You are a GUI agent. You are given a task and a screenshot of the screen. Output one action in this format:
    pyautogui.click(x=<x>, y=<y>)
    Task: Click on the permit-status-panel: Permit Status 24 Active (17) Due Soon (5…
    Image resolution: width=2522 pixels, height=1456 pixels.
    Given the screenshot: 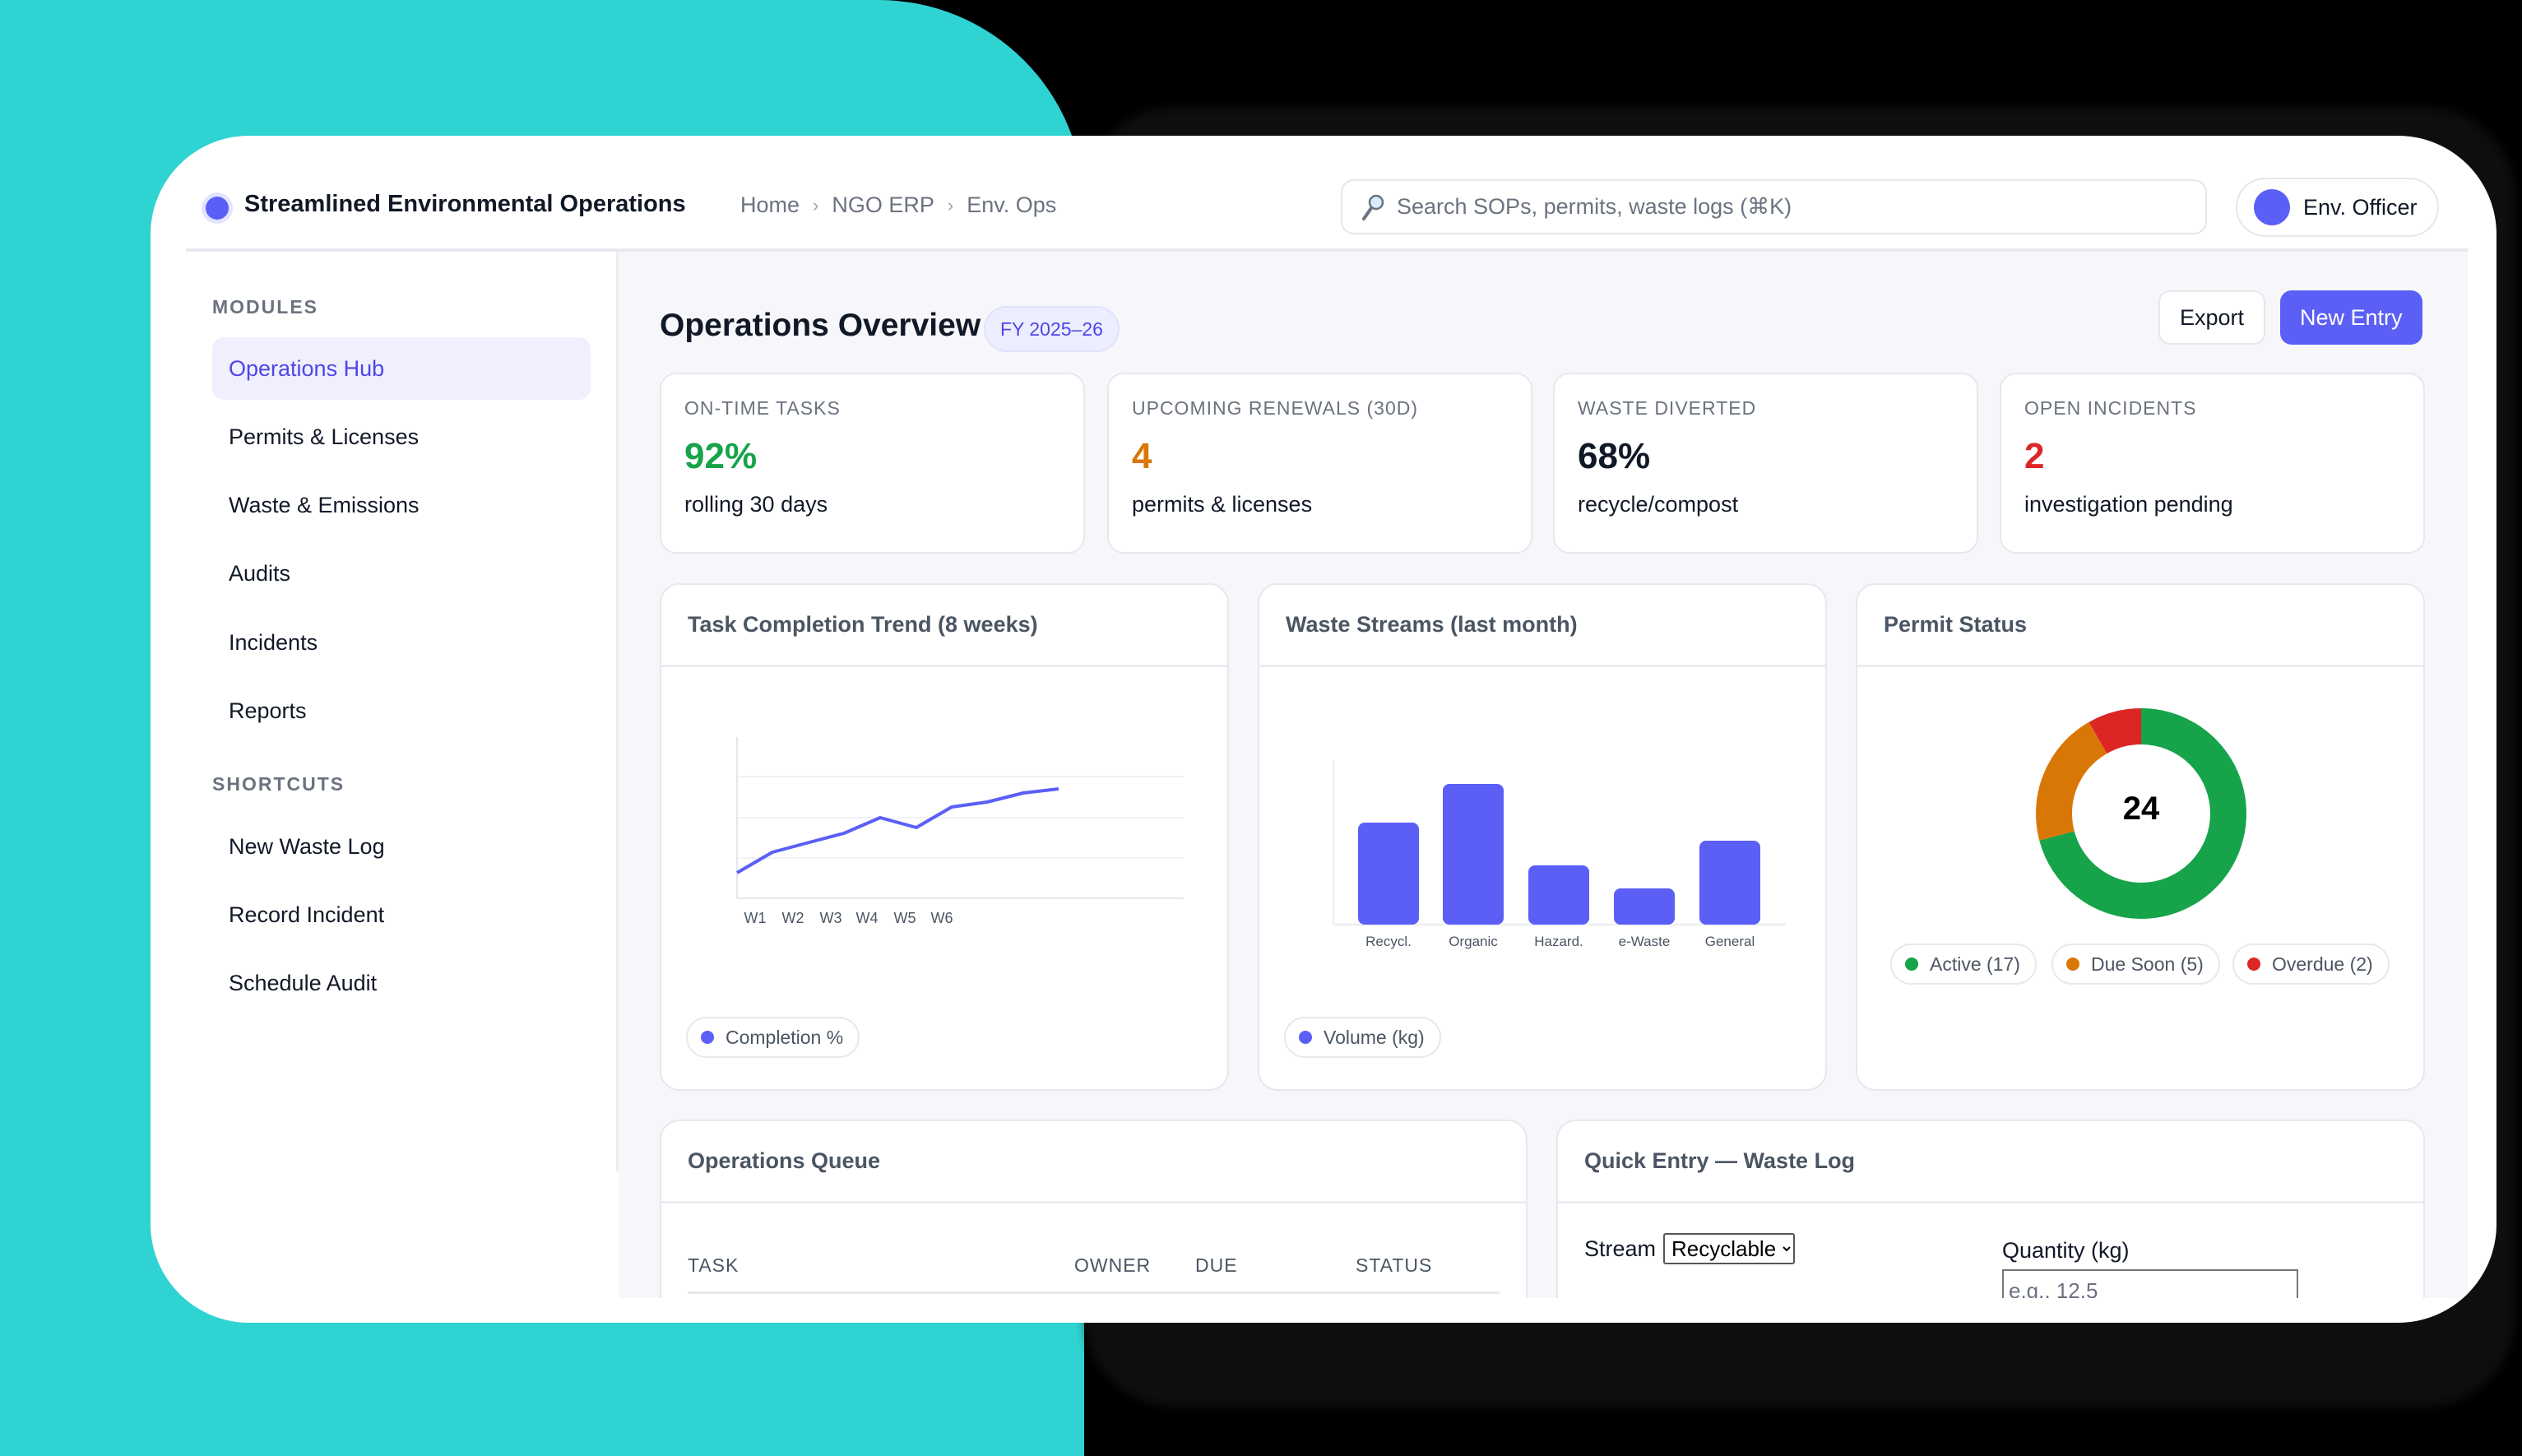 What is the action you would take?
    pyautogui.click(x=2140, y=837)
    